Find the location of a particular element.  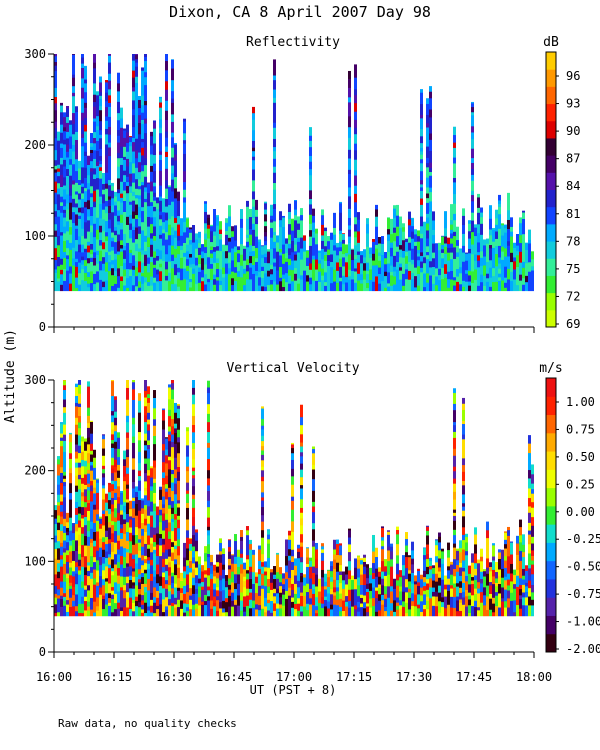

colorbar-tick-label: -0.50 is located at coordinates (583, 567).